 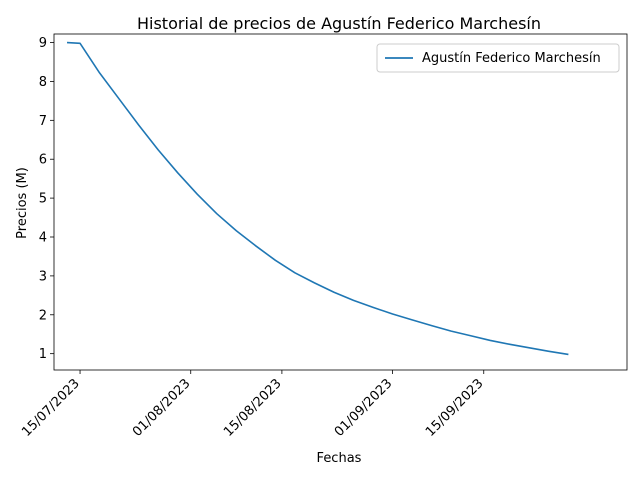 What do you see at coordinates (339, 458) in the screenshot?
I see `x-axis-label: Fechas` at bounding box center [339, 458].